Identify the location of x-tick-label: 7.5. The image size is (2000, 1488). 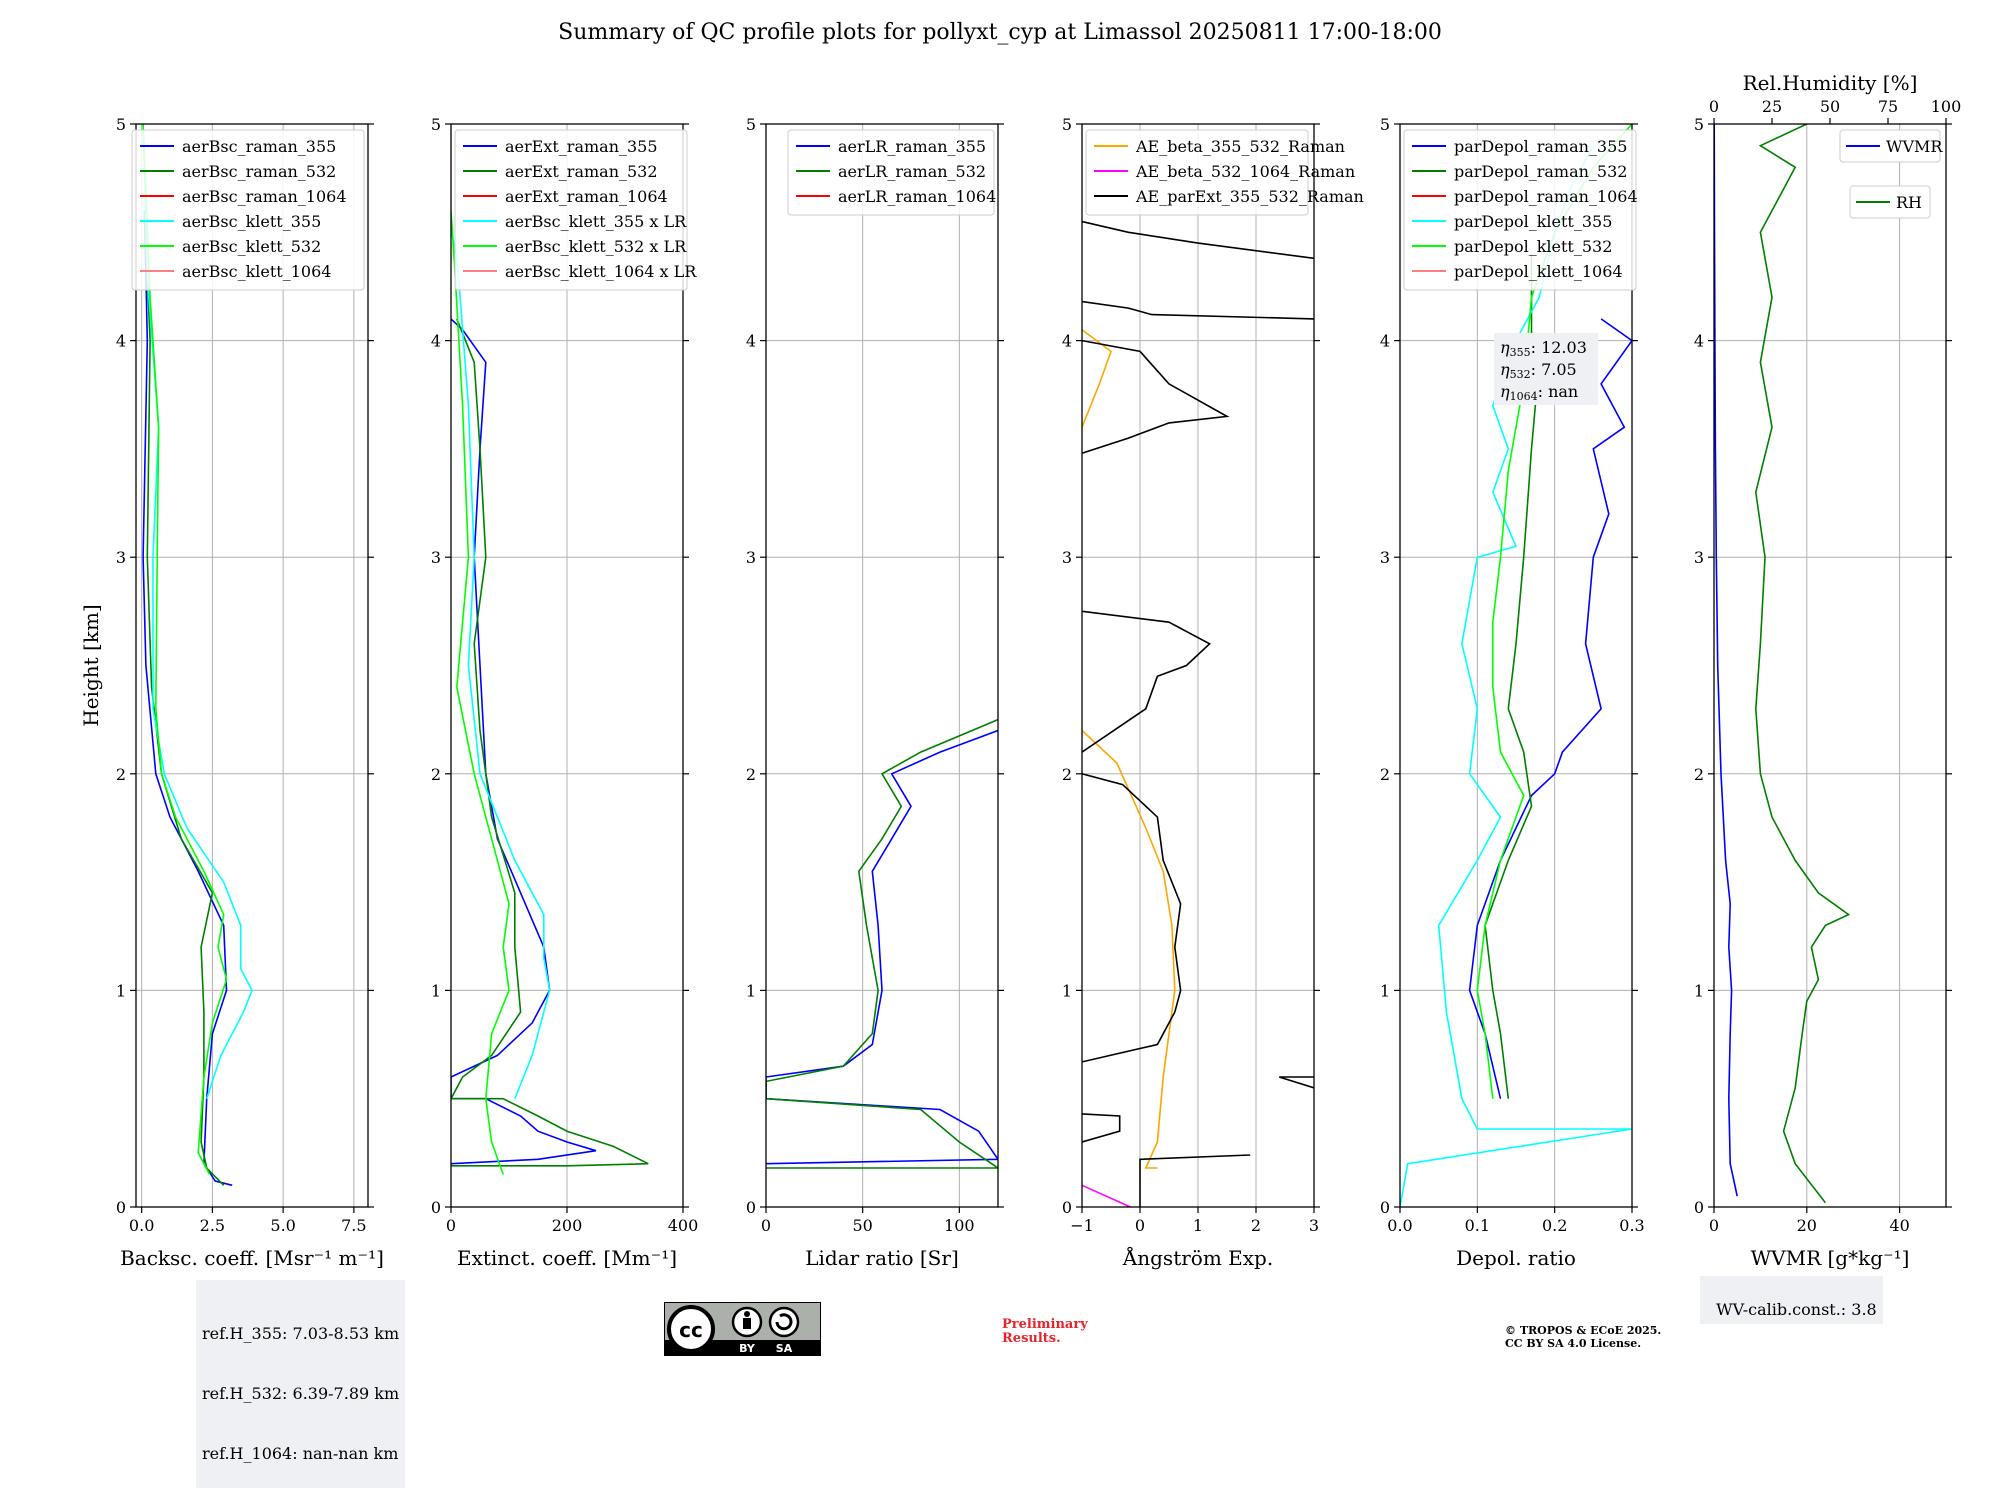
(353, 1225).